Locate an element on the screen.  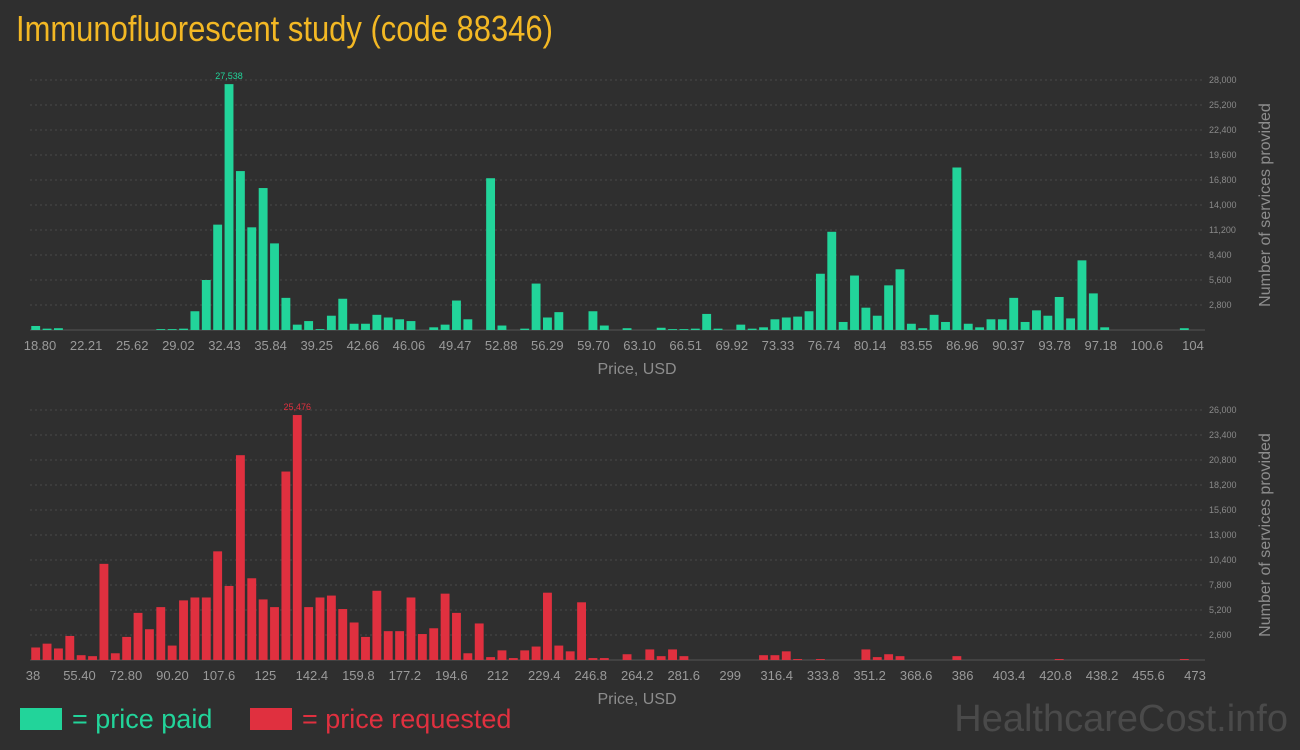
requested-xtick-label: 333.8 is located at coordinates (823, 675).